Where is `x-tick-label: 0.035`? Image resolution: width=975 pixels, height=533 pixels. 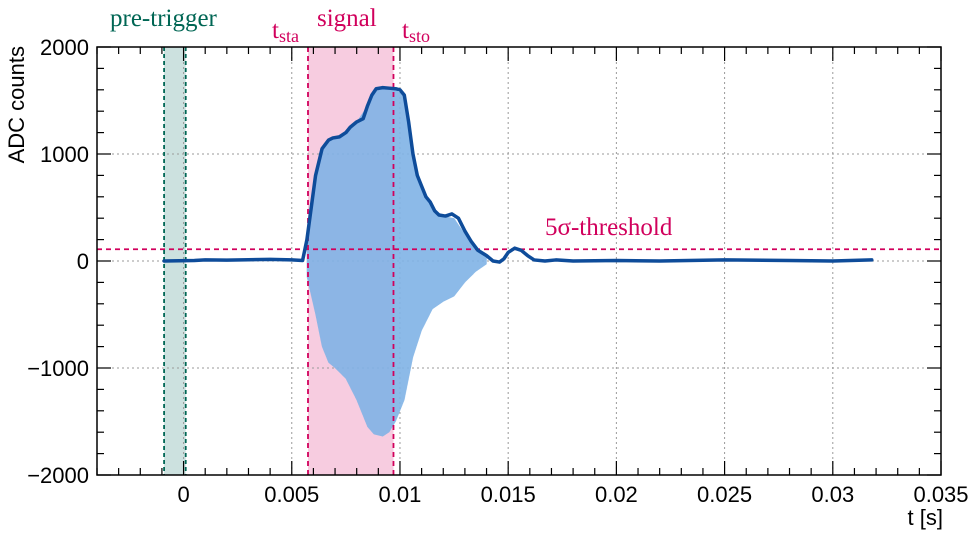
x-tick-label: 0.035 is located at coordinates (940, 494).